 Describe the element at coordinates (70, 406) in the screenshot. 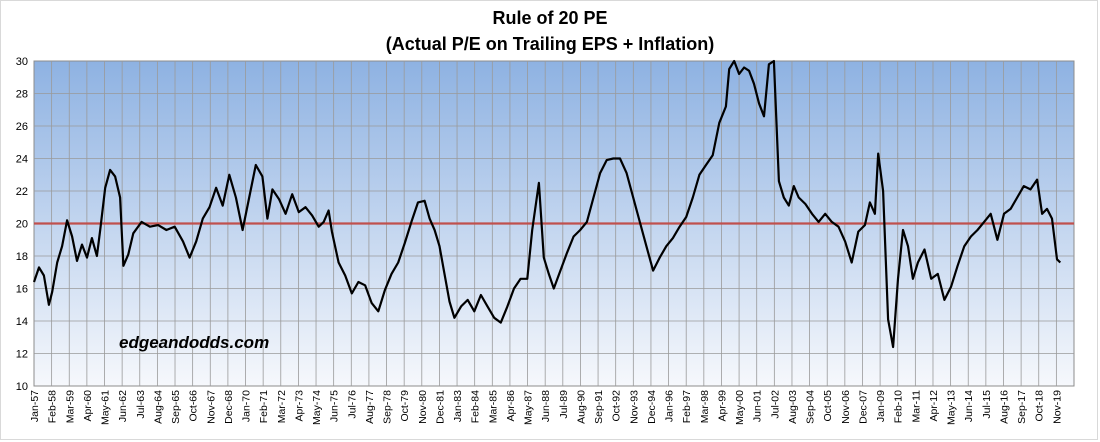

I see `x-tick-label: Mar-59` at that location.